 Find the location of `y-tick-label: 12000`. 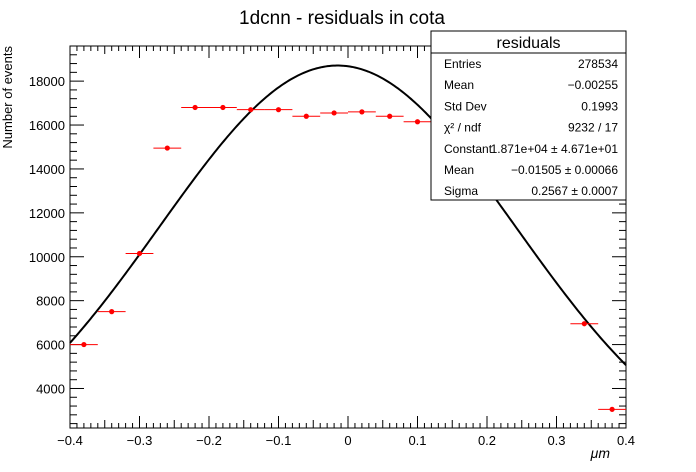

y-tick-label: 12000 is located at coordinates (47, 213).